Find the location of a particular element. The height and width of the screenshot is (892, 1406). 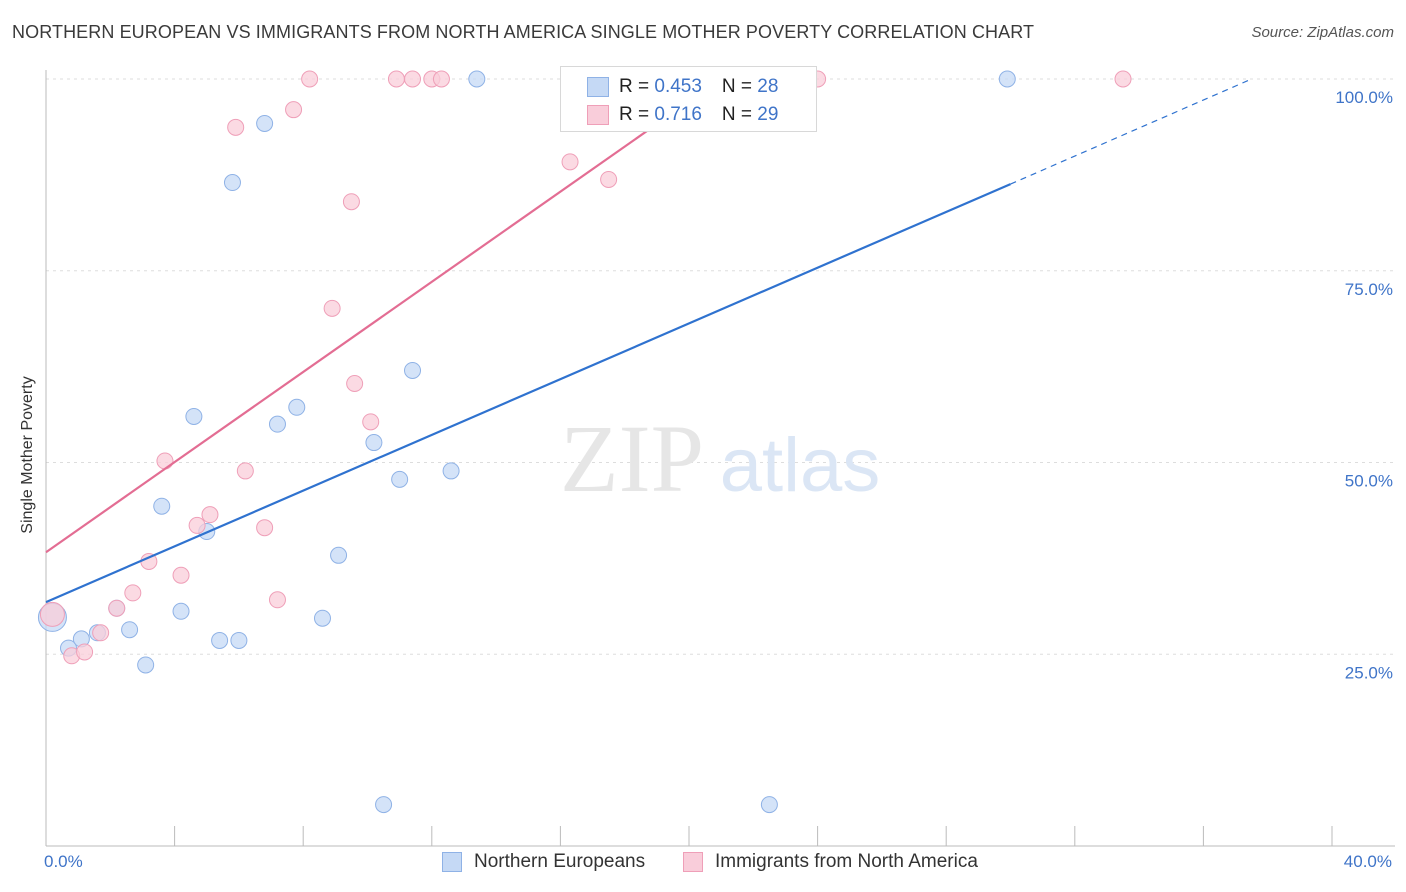

r-value: 0.453 is located at coordinates (678, 86).